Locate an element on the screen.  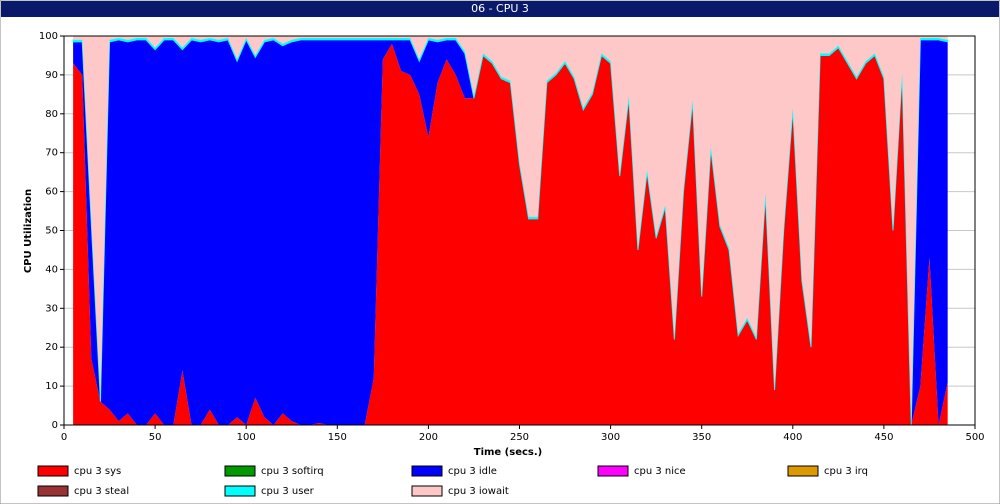
x-tick-label: 400 is located at coordinates (792, 437).